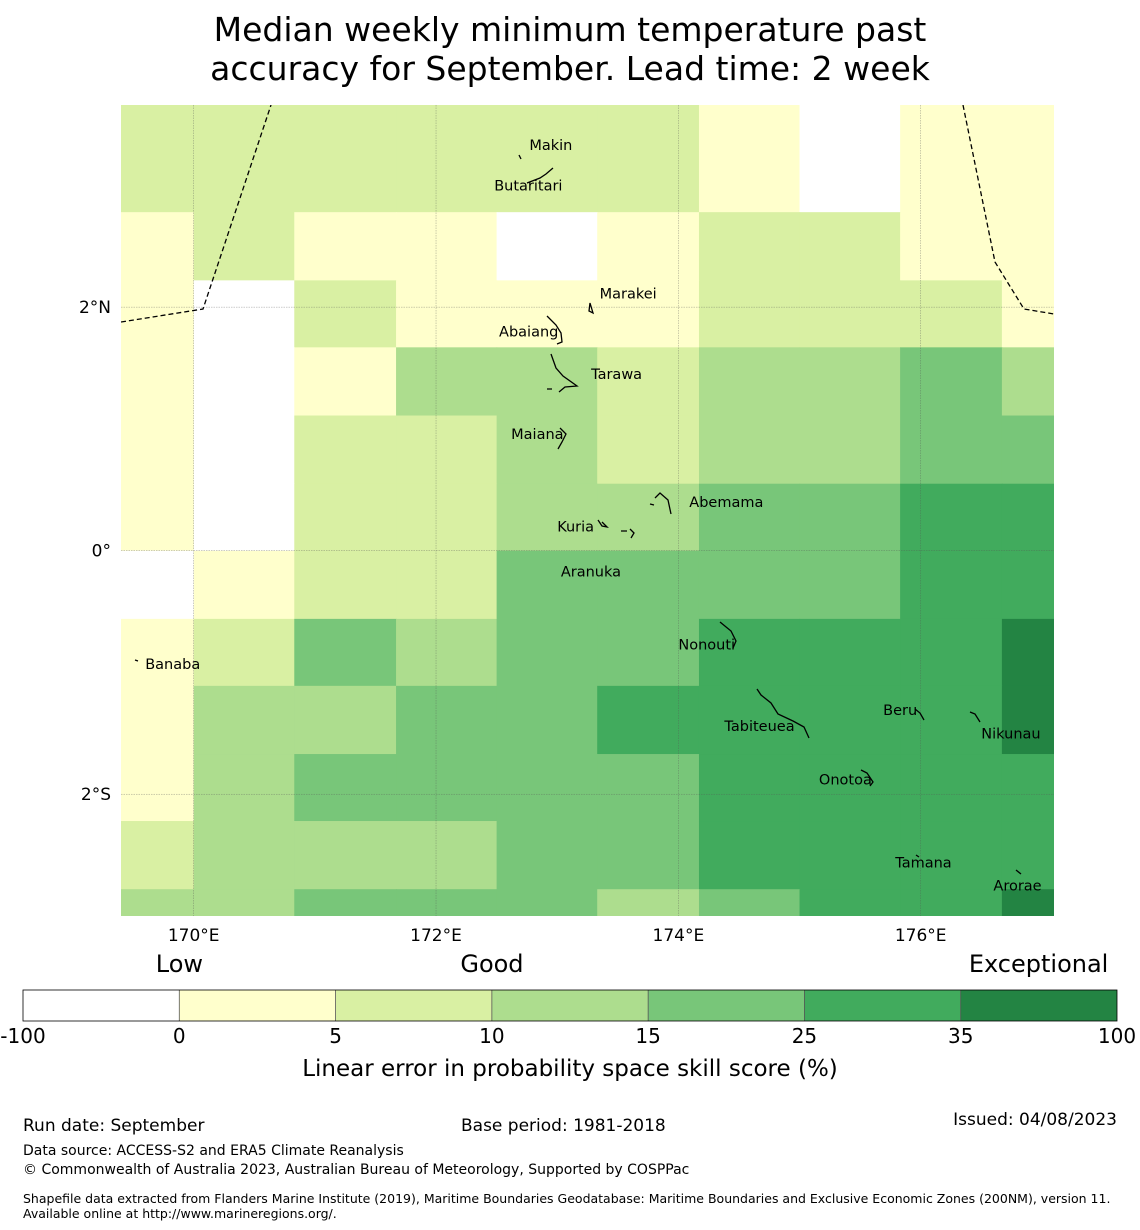 The height and width of the screenshot is (1230, 1140). What do you see at coordinates (492, 964) in the screenshot?
I see `colorbar-category-good: Good` at bounding box center [492, 964].